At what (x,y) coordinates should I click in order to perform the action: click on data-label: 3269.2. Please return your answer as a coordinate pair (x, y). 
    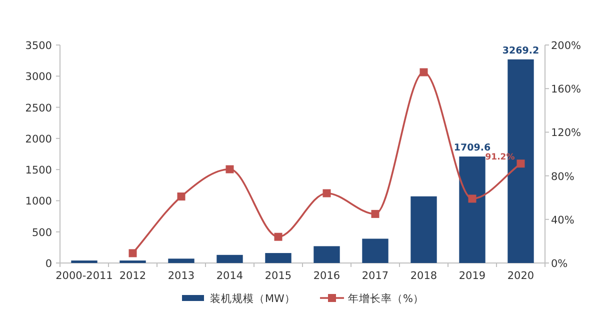
    Looking at the image, I should click on (521, 50).